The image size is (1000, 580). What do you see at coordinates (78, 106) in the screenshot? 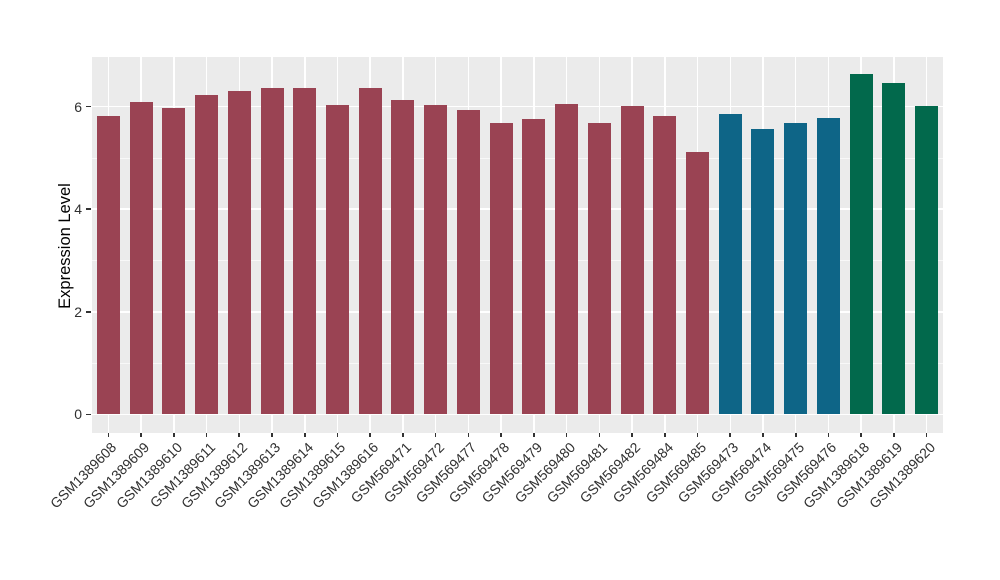
I see `y-tick-label-6: 6` at bounding box center [78, 106].